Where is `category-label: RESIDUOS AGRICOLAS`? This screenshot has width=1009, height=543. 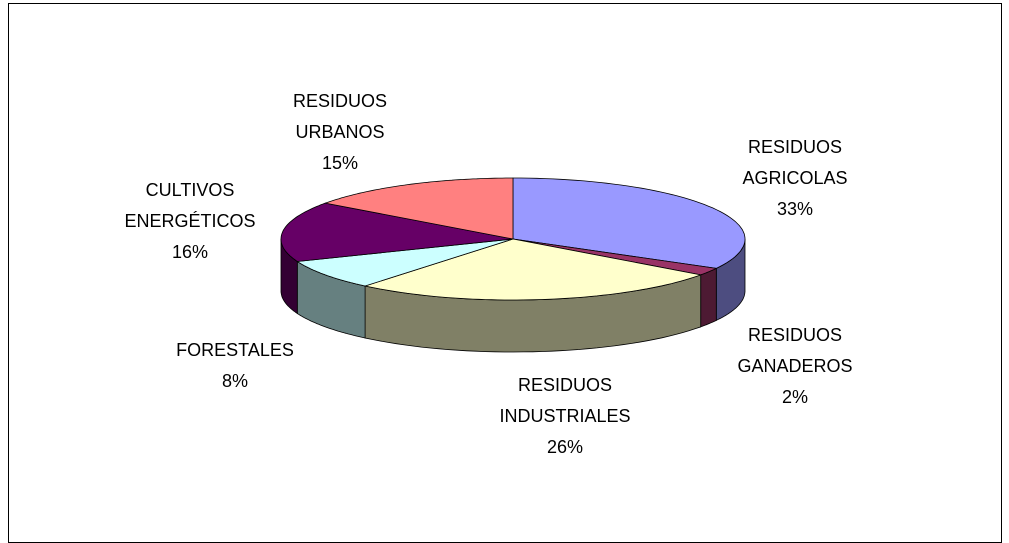
category-label: RESIDUOS AGRICOLAS is located at coordinates (795, 162).